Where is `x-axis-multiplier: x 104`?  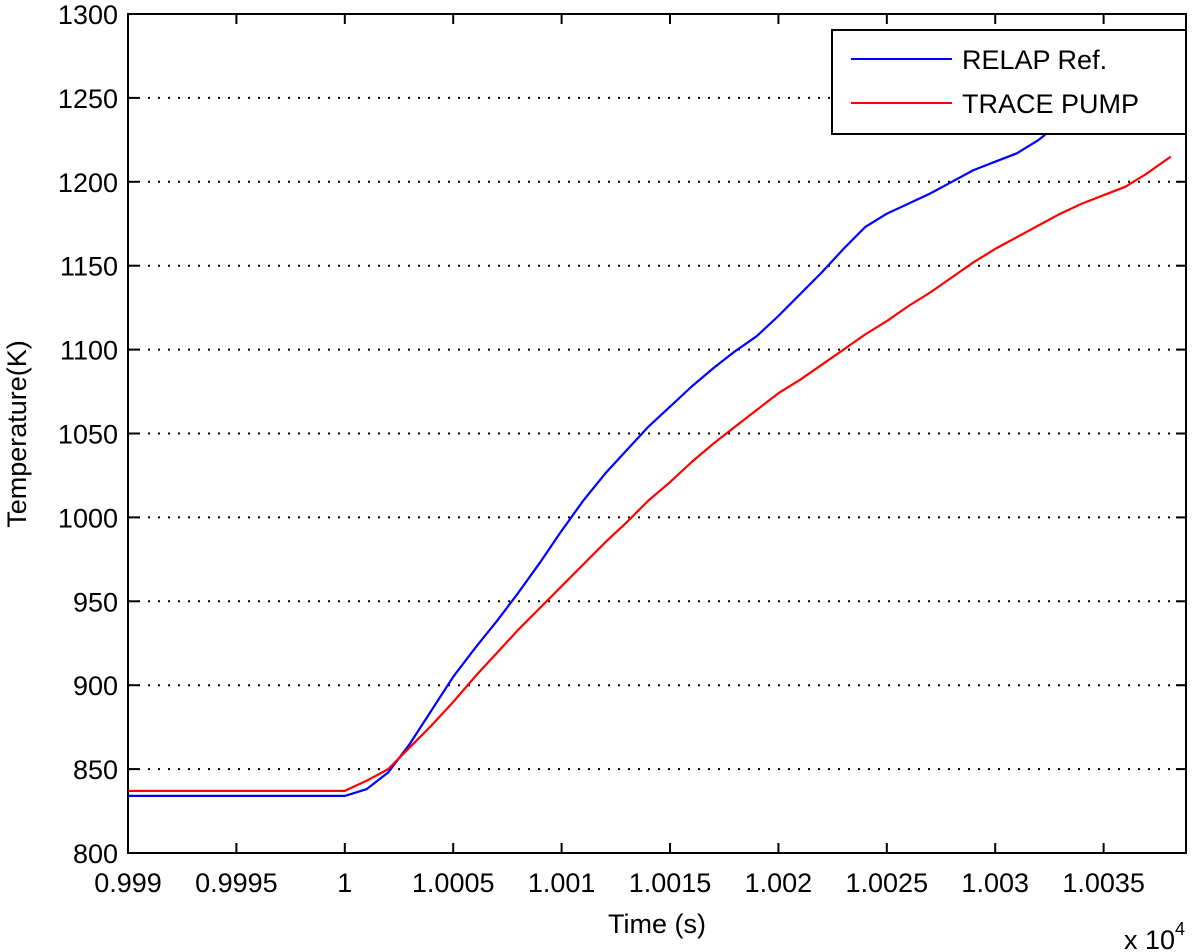 x-axis-multiplier: x 104 is located at coordinates (1154, 935).